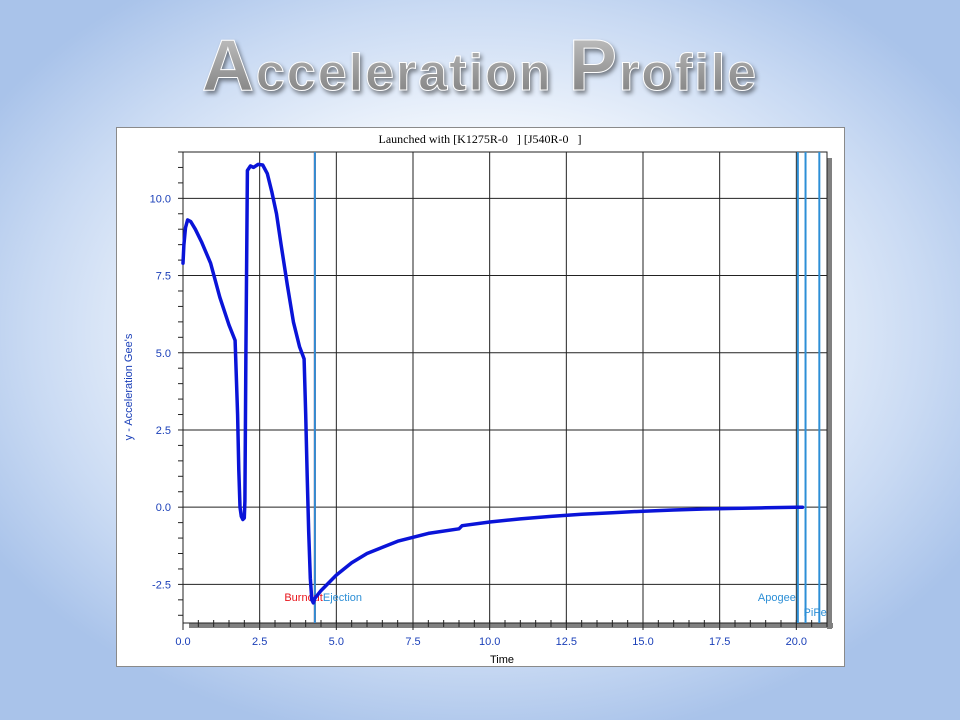 The image size is (960, 720). I want to click on y-tick-label: 10.0, so click(160, 199).